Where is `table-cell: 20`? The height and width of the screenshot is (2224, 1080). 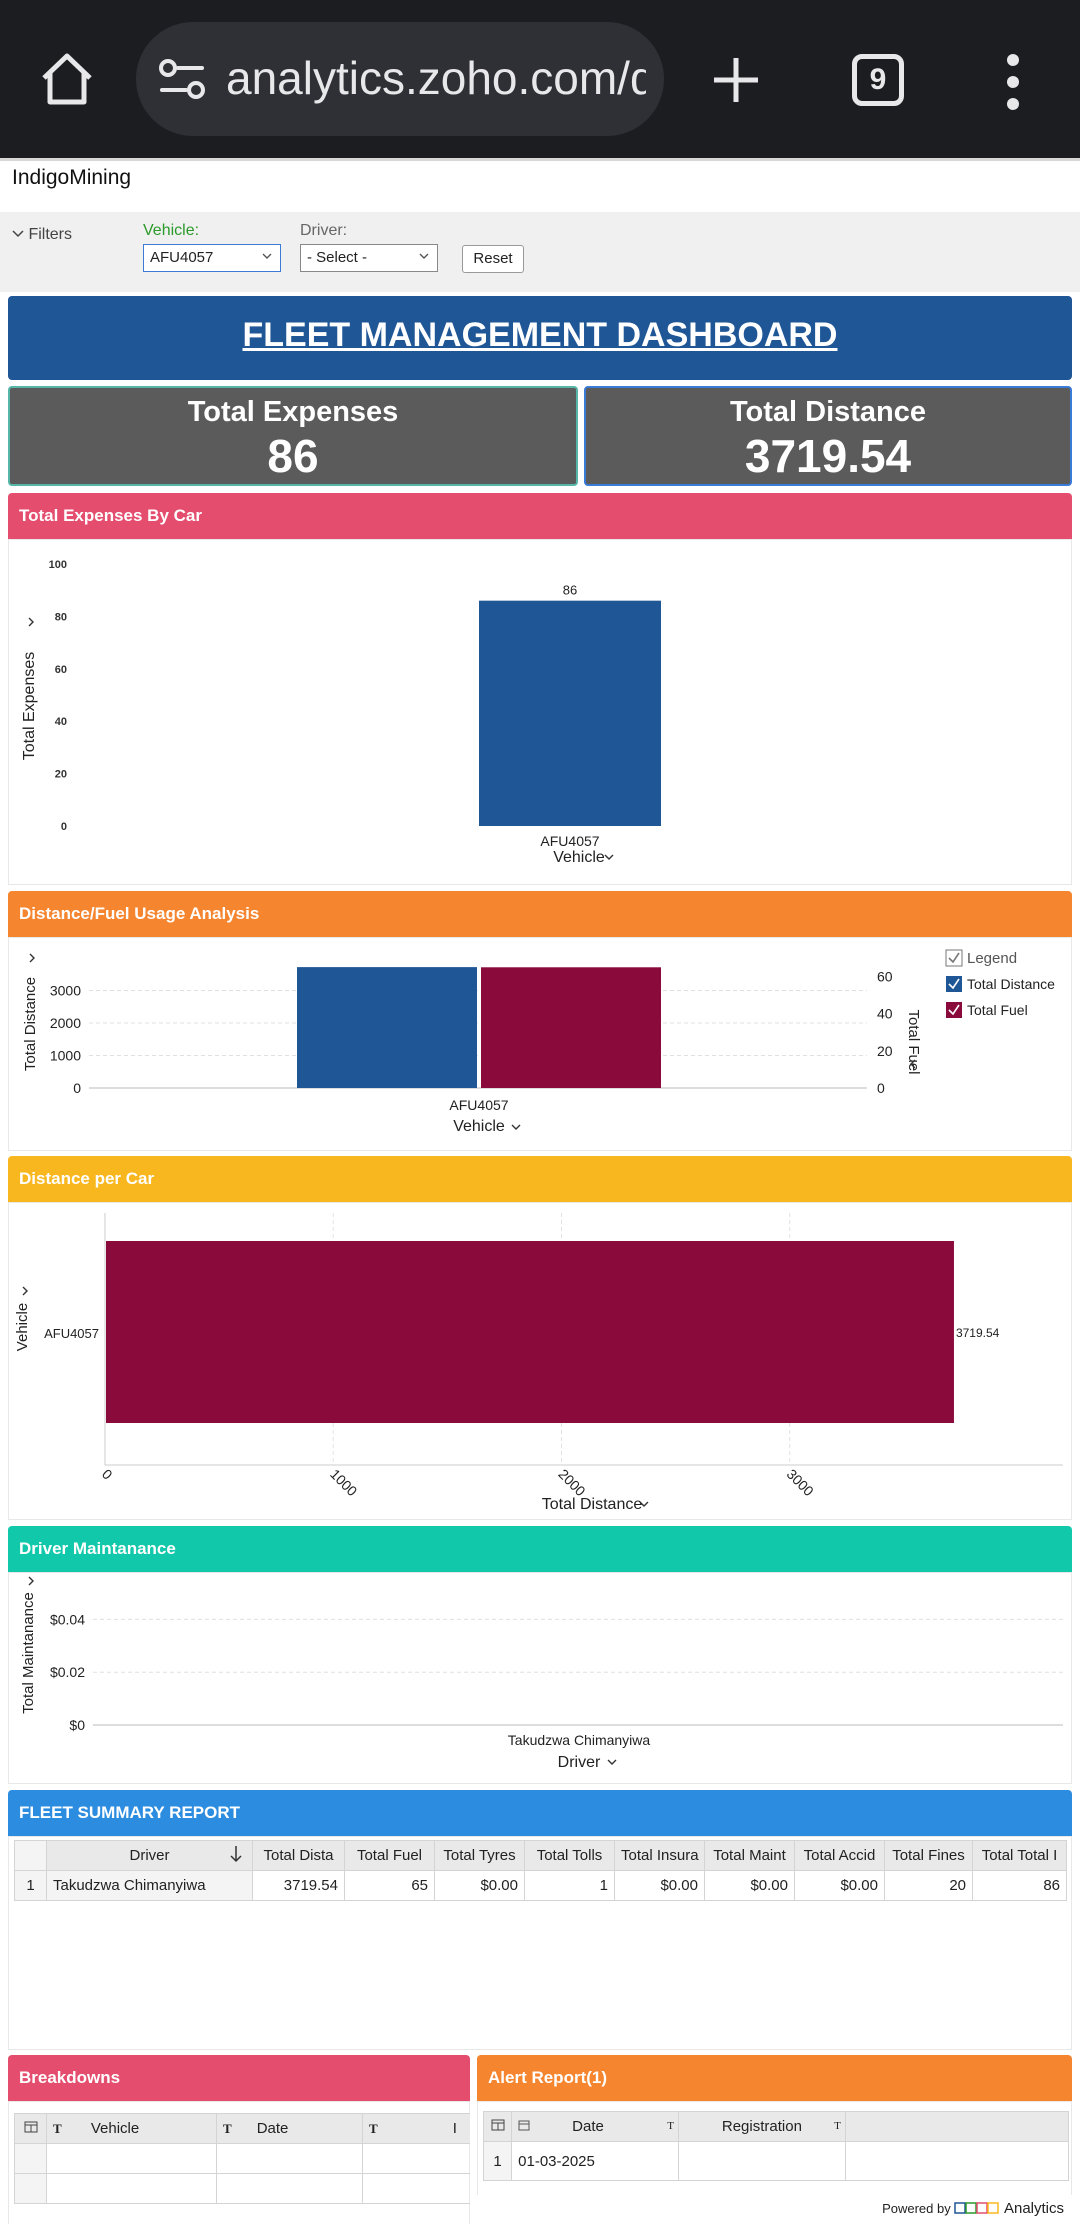
table-cell: 20 is located at coordinates (928, 1885).